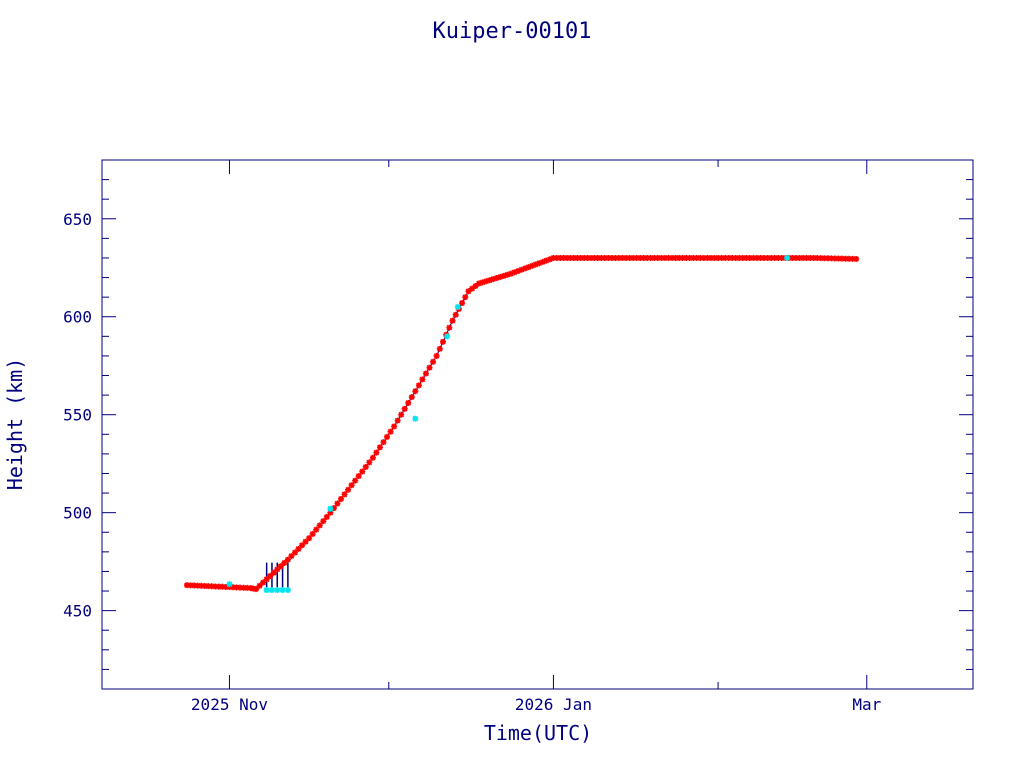  What do you see at coordinates (77, 513) in the screenshot?
I see `y-tick-label: 500` at bounding box center [77, 513].